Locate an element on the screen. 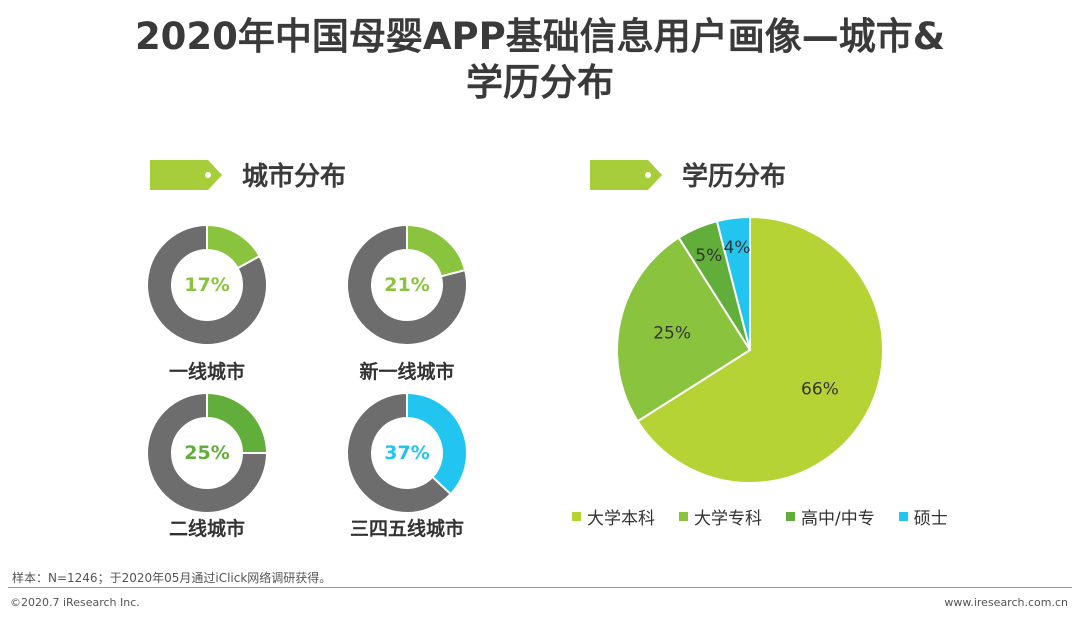 This screenshot has height=622, width=1080. donut-value-label: 21% is located at coordinates (407, 285).